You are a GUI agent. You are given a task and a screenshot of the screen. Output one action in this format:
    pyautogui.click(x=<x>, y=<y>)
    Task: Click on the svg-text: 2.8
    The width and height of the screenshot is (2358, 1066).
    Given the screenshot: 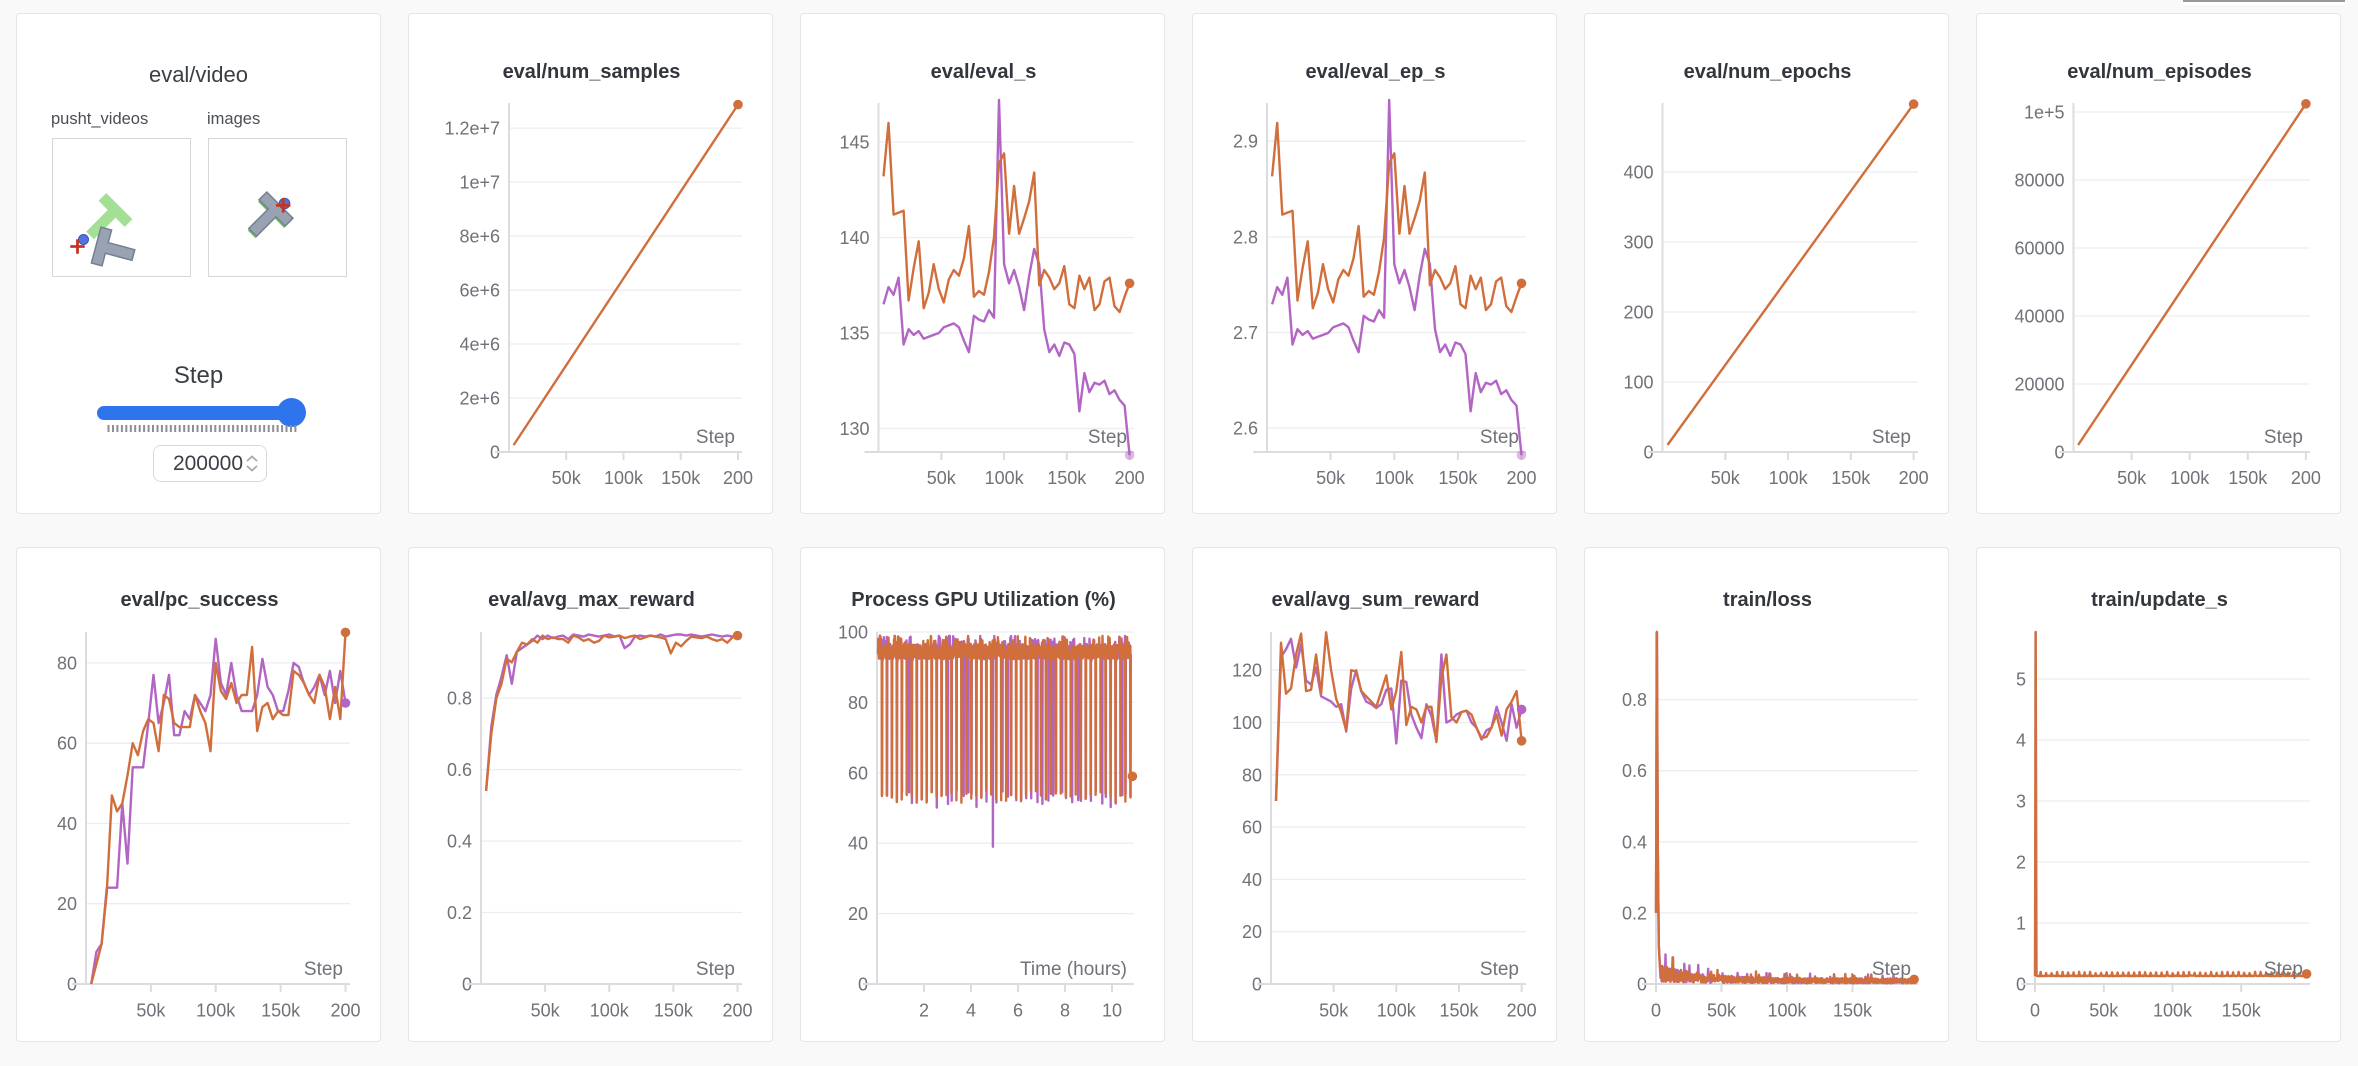 What is the action you would take?
    pyautogui.click(x=1245, y=237)
    